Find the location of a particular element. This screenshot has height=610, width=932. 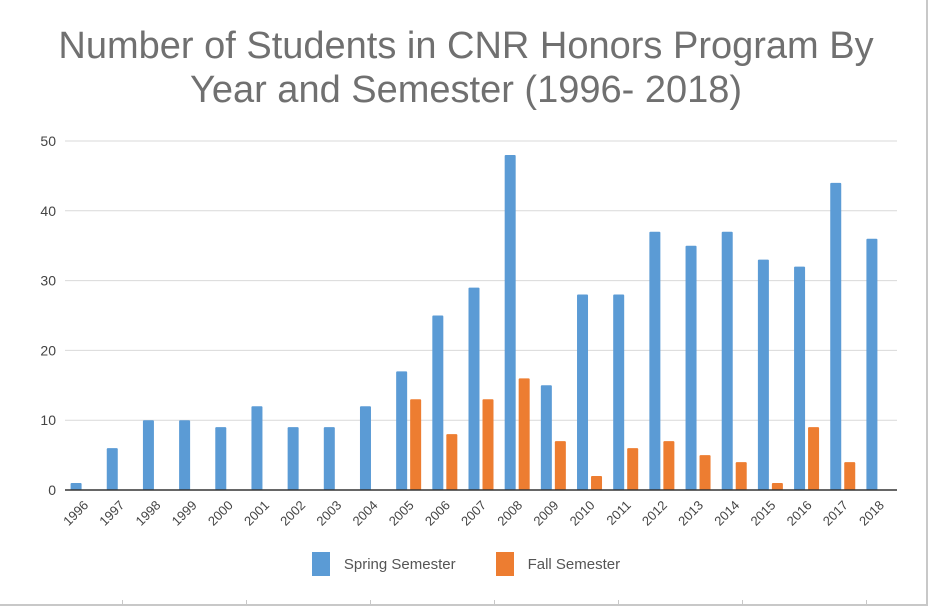

x-tick-label-2002: 2002 is located at coordinates (292, 513).